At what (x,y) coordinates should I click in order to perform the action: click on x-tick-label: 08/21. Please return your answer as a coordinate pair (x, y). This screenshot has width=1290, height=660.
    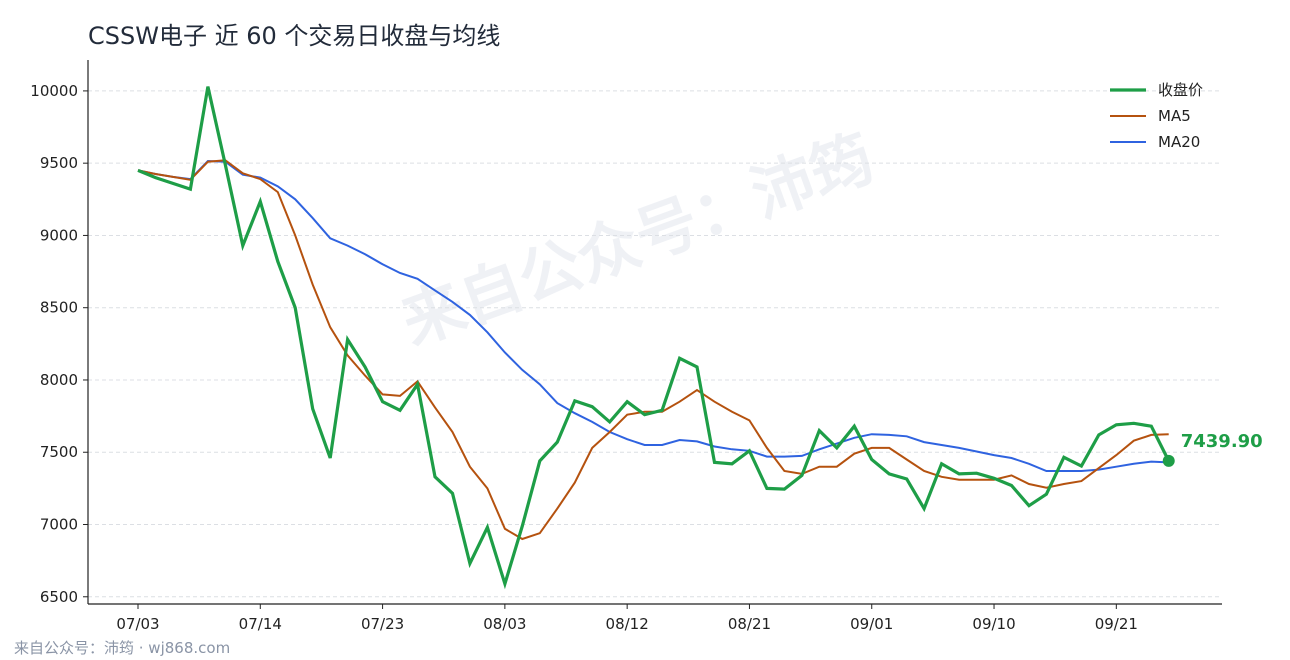
    Looking at the image, I should click on (749, 624).